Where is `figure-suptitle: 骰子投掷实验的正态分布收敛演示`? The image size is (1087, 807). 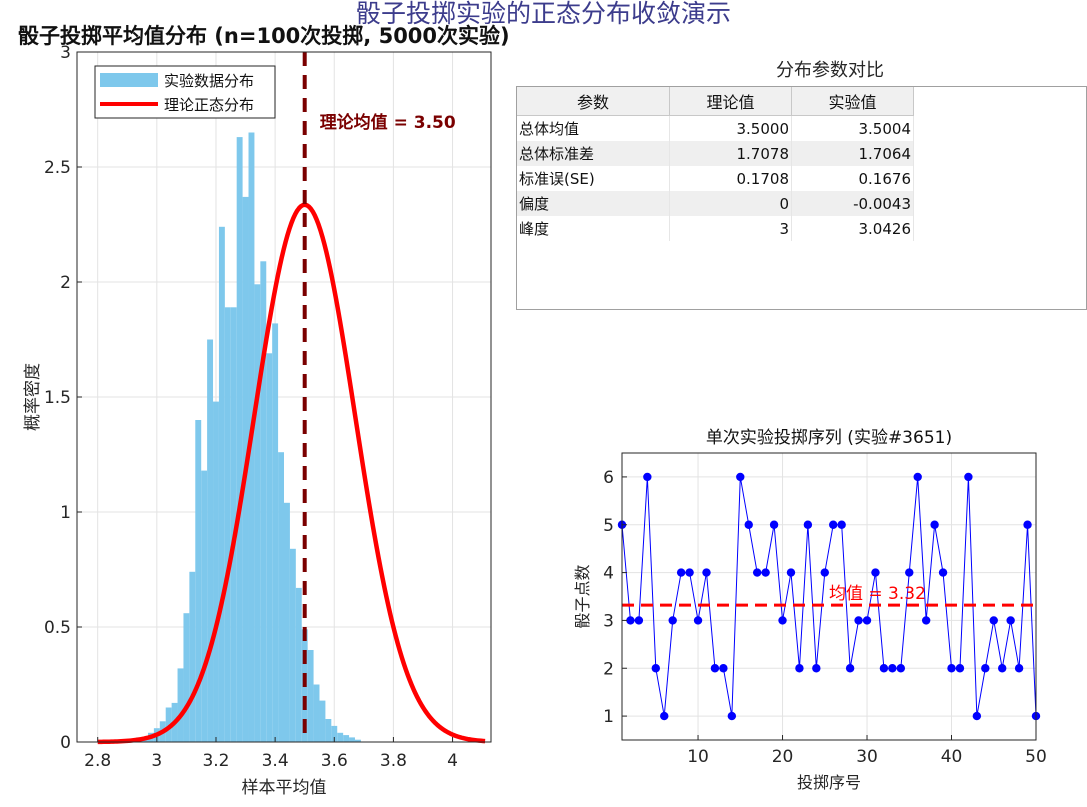 figure-suptitle: 骰子投掷实验的正态分布收敛演示 is located at coordinates (543, 14).